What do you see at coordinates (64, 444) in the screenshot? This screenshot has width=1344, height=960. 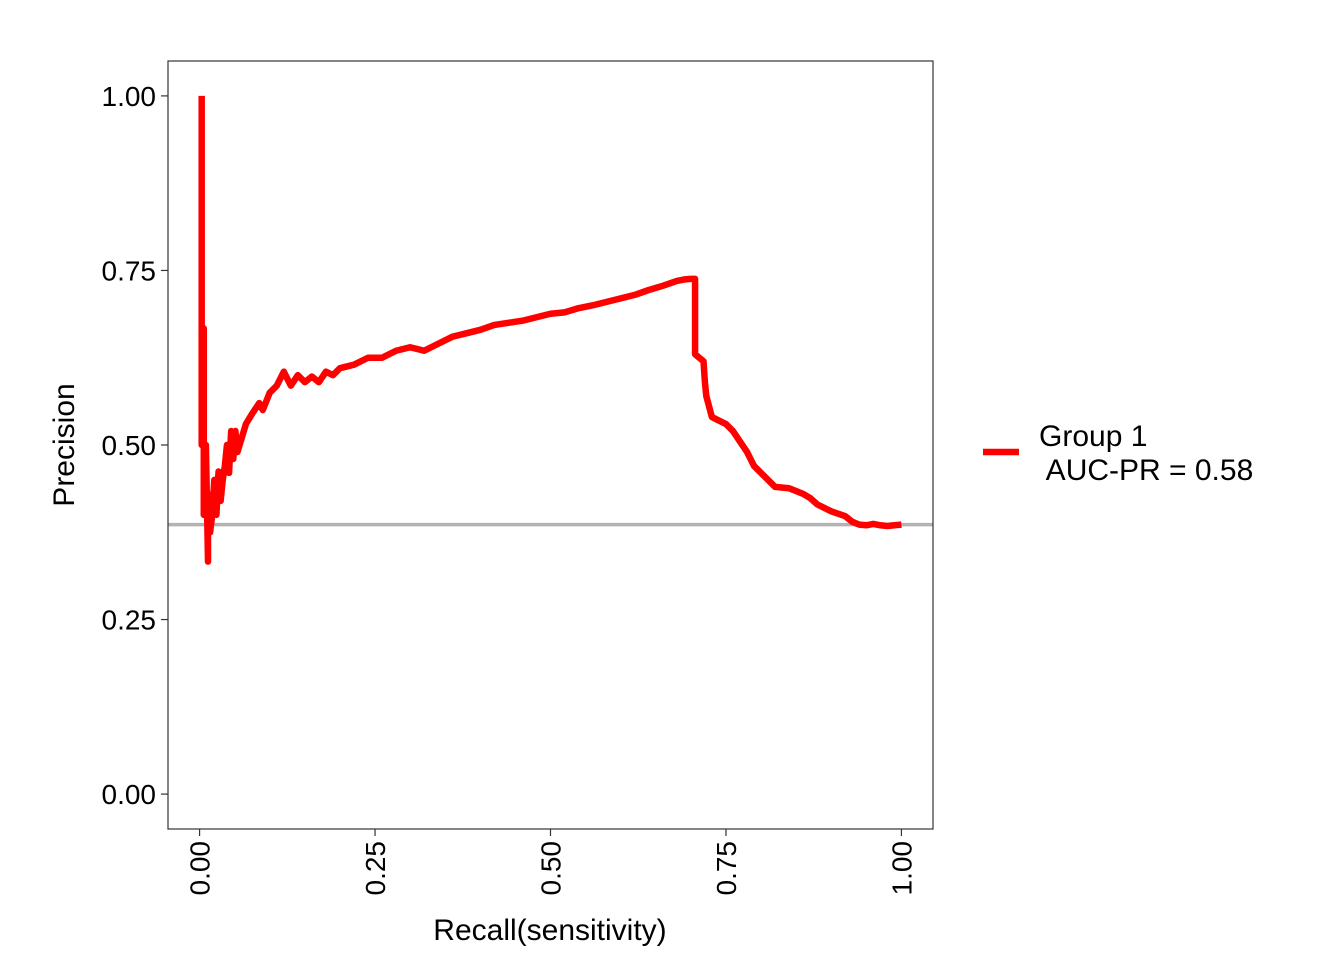 I see `y-axis-title: Precision` at bounding box center [64, 444].